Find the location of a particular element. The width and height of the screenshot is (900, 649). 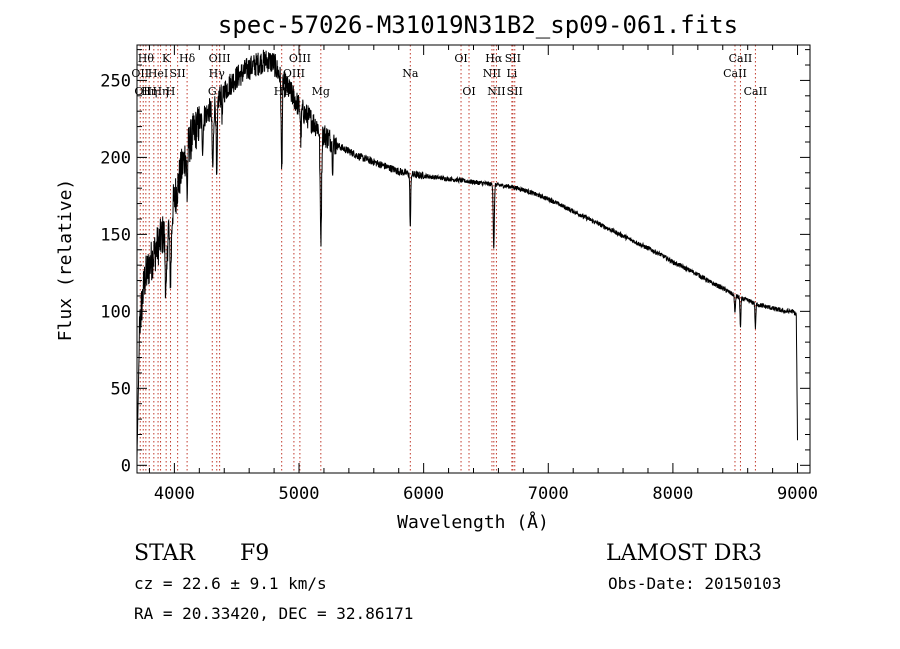

reference-label: K is located at coordinates (166, 58).